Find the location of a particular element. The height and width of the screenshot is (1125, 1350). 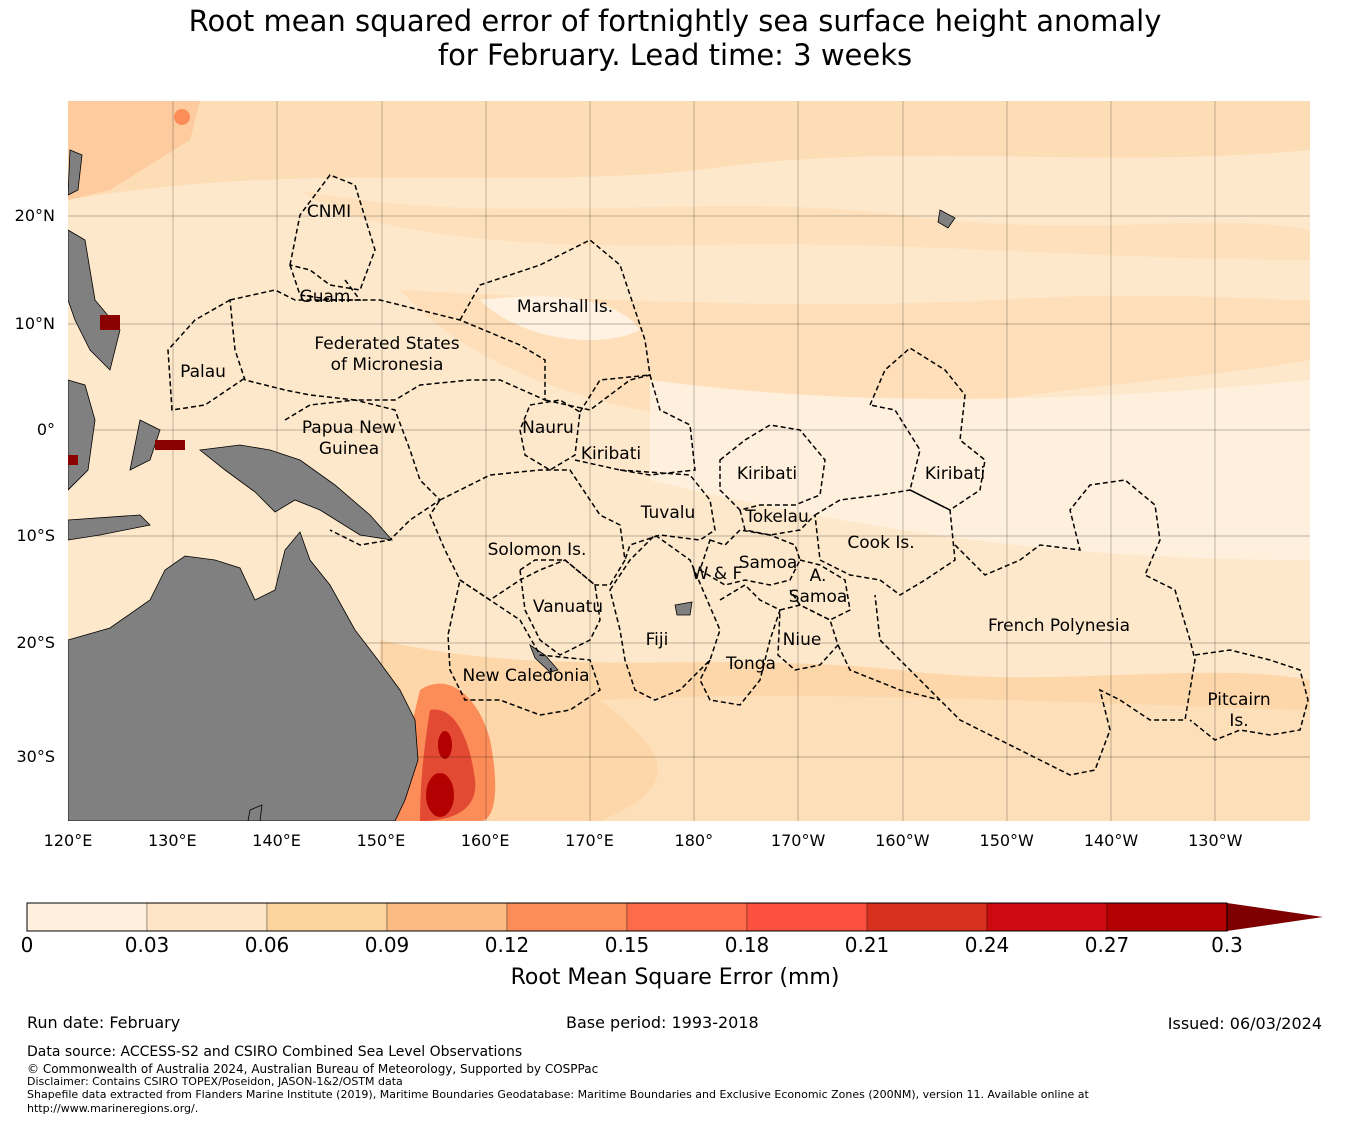

eez-tokelau is located at coordinates (777, 522).